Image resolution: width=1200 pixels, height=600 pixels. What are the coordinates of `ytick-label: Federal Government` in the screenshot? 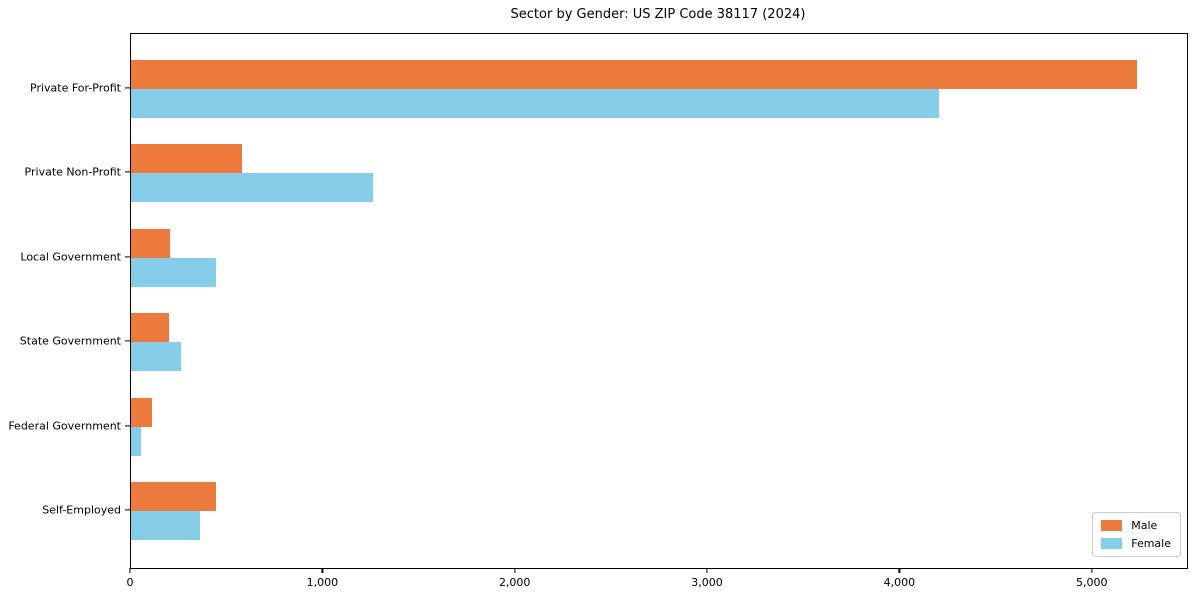 It's located at (64, 426).